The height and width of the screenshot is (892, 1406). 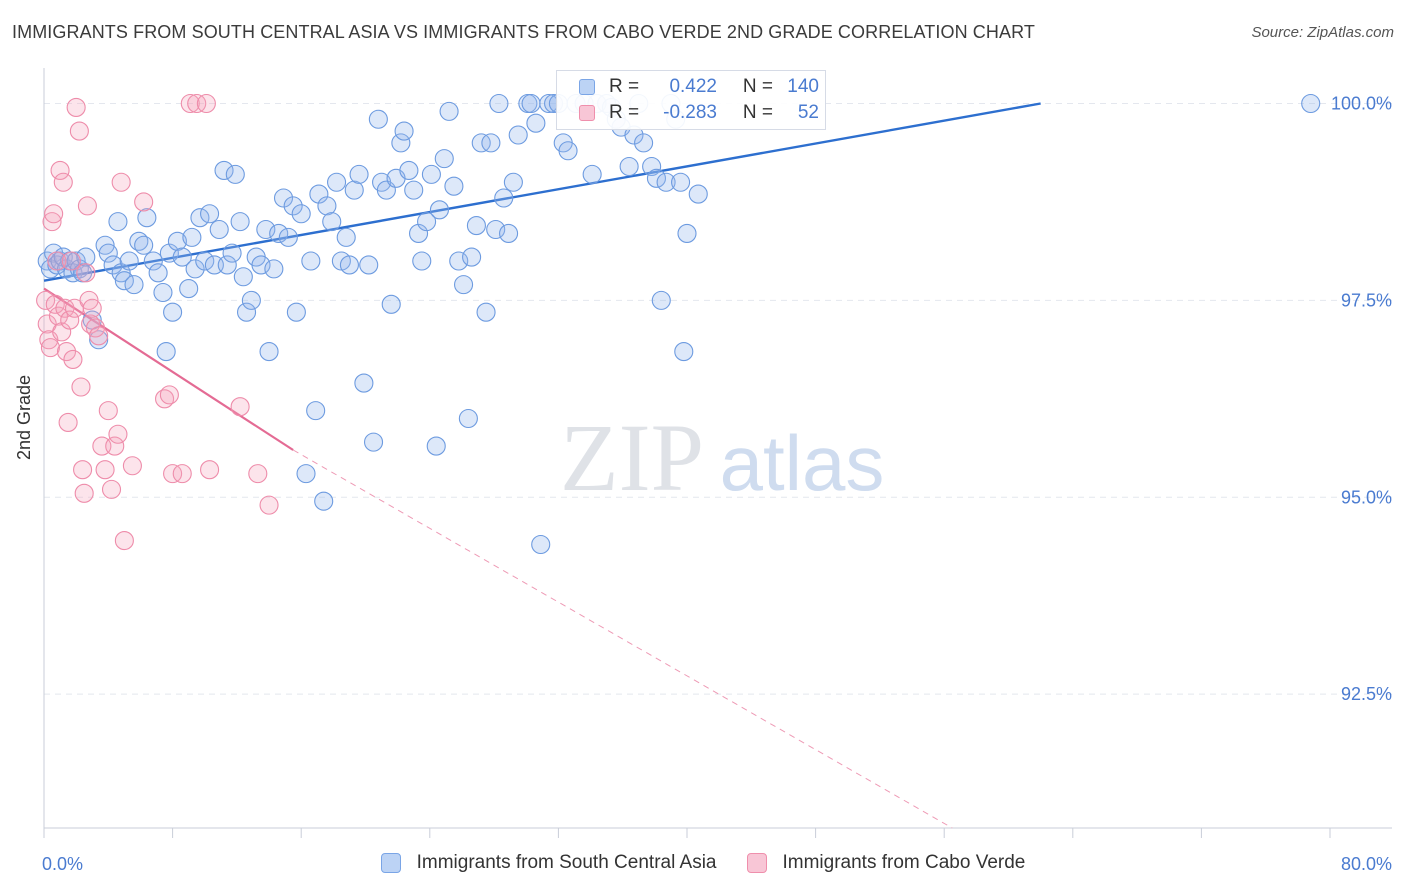 What do you see at coordinates (756, 863) in the screenshot?
I see `series-swatch-pink` at bounding box center [756, 863].